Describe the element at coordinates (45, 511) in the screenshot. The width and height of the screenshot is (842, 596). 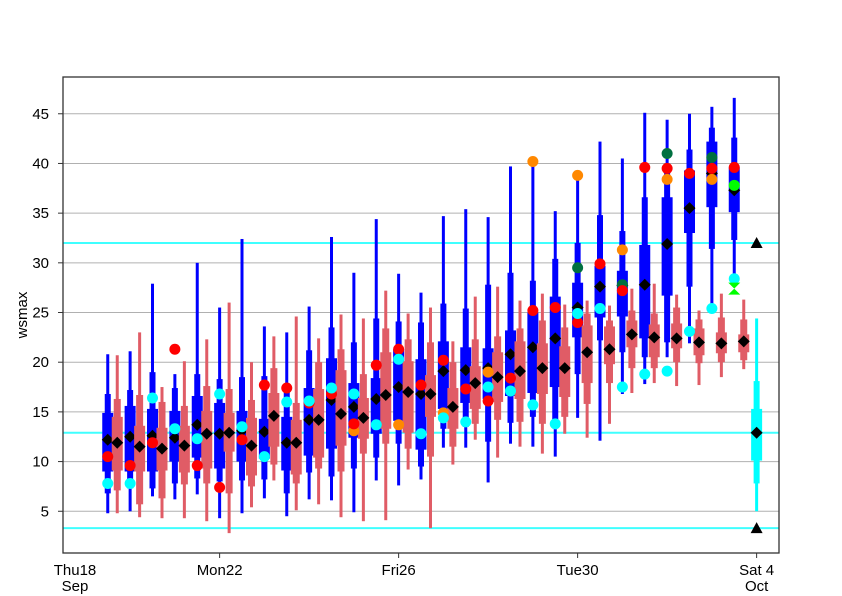
I see `y-tick-label: 5` at that location.